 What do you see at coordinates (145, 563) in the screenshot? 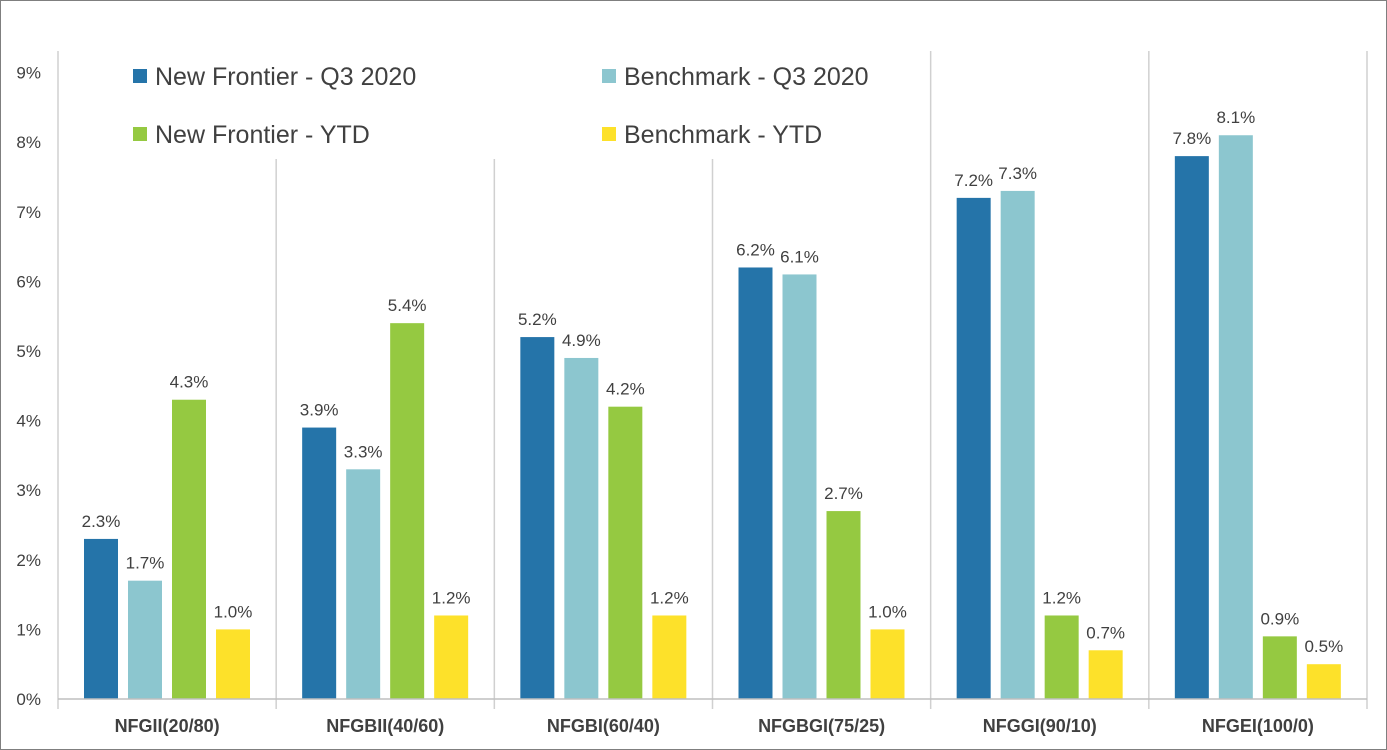
I see `data-label: 1.7%` at bounding box center [145, 563].